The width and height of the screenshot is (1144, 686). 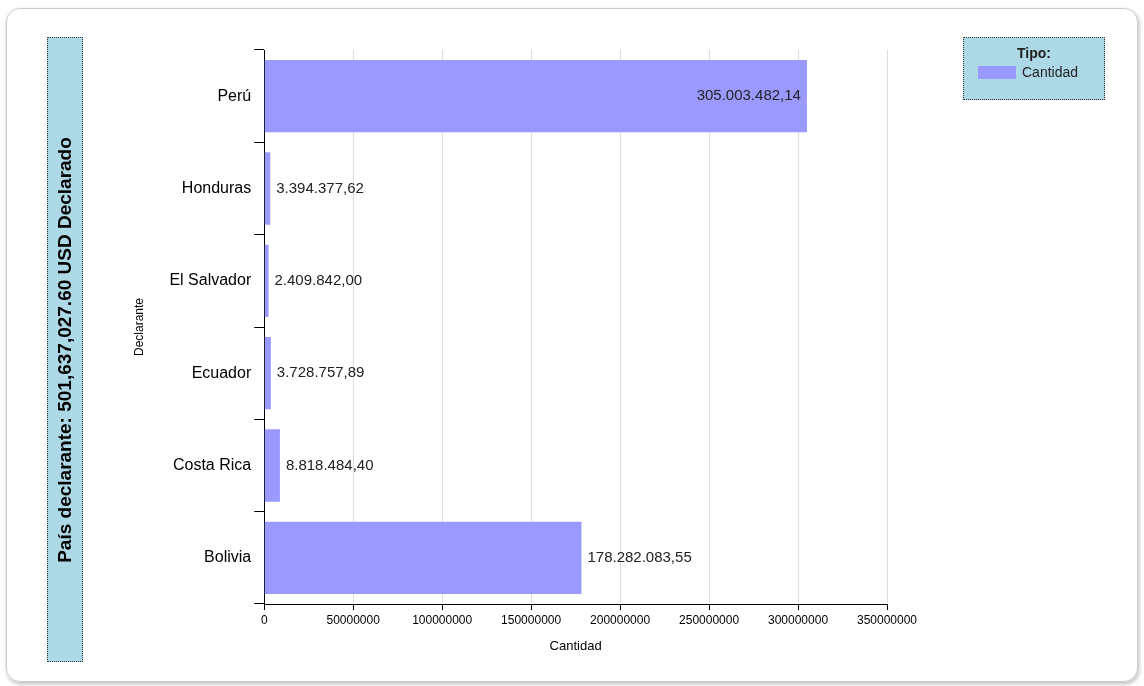 I want to click on x-tick-label: 50000000, so click(x=353, y=619).